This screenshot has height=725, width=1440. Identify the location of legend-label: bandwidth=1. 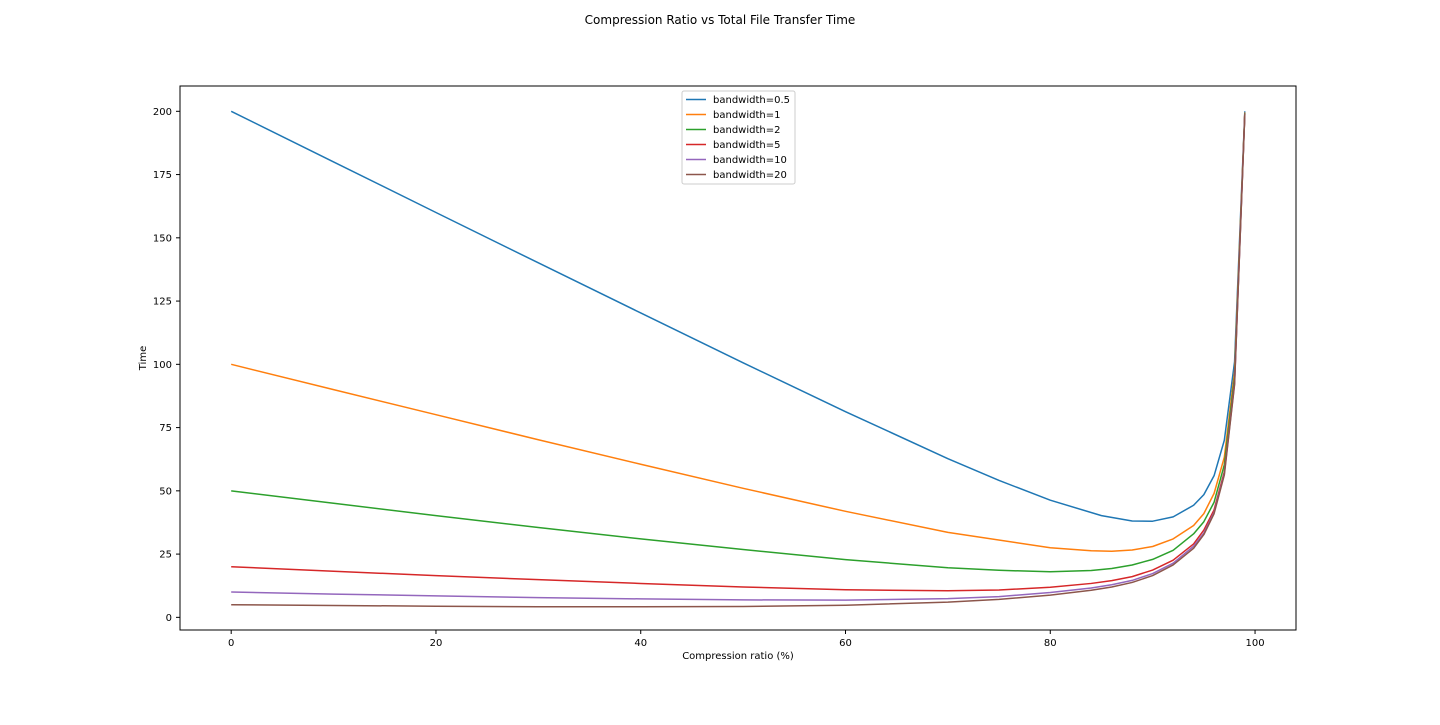
(746, 115).